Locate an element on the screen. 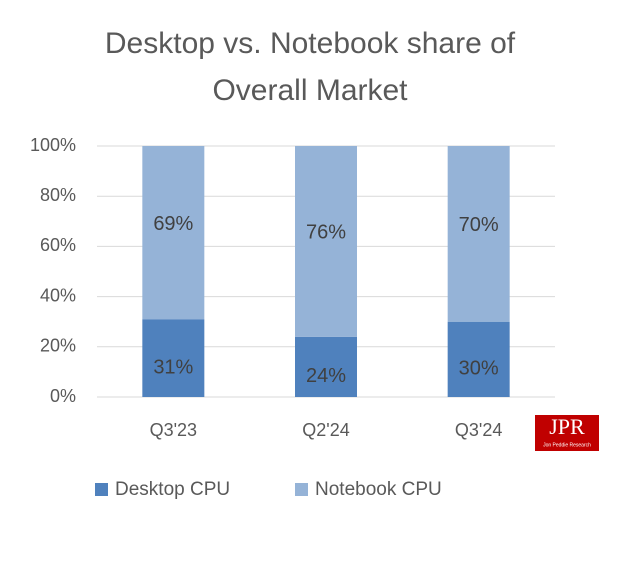 Image resolution: width=620 pixels, height=584 pixels. x-tick-label: Q3'23 is located at coordinates (173, 430).